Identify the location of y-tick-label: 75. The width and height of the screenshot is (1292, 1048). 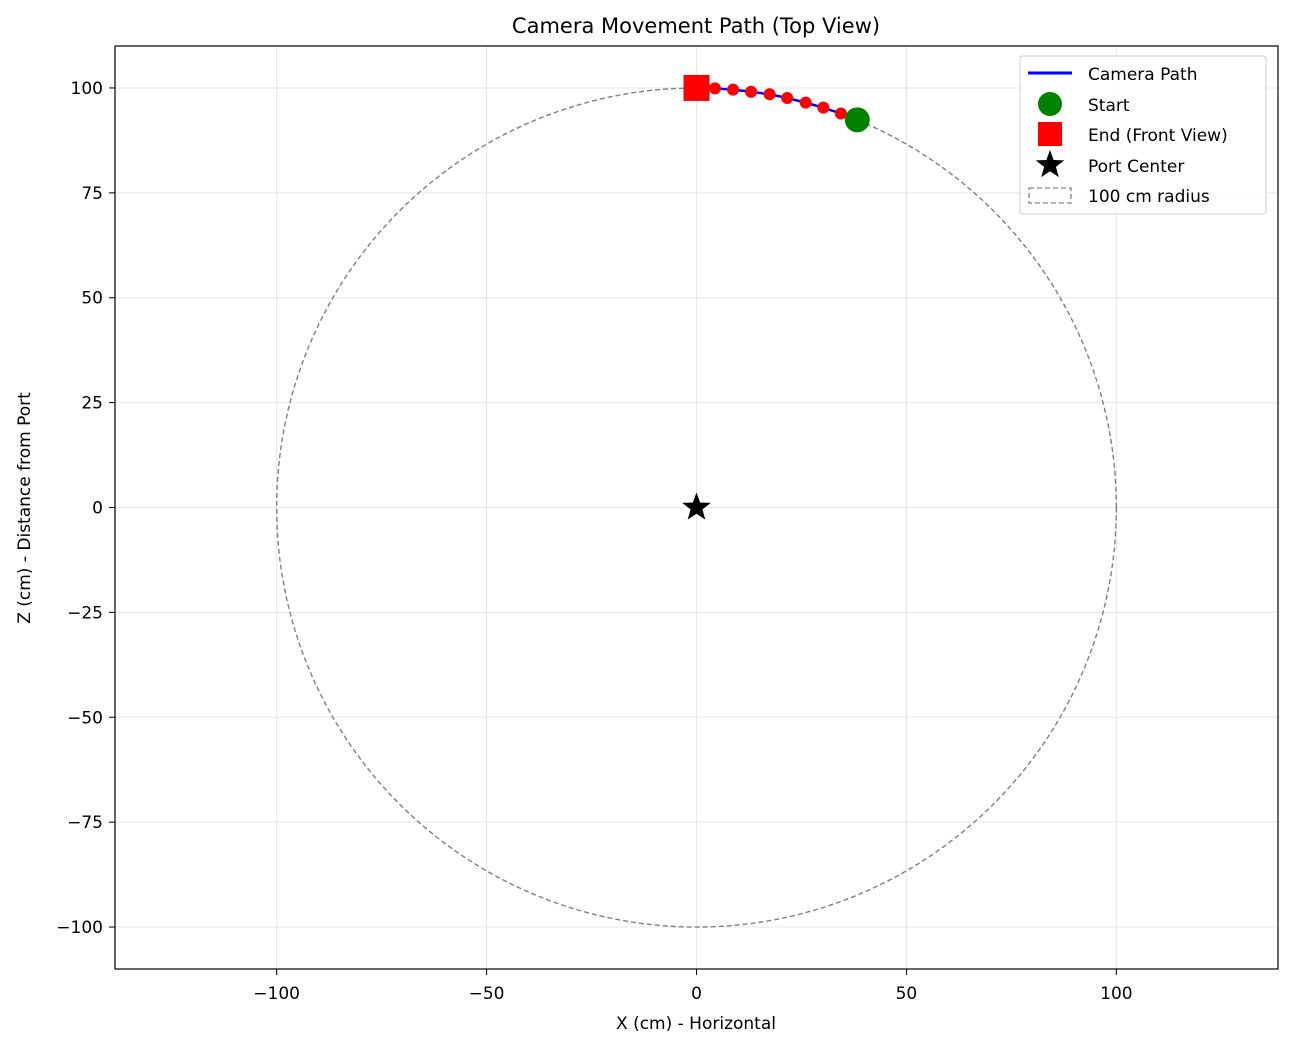
(92, 194).